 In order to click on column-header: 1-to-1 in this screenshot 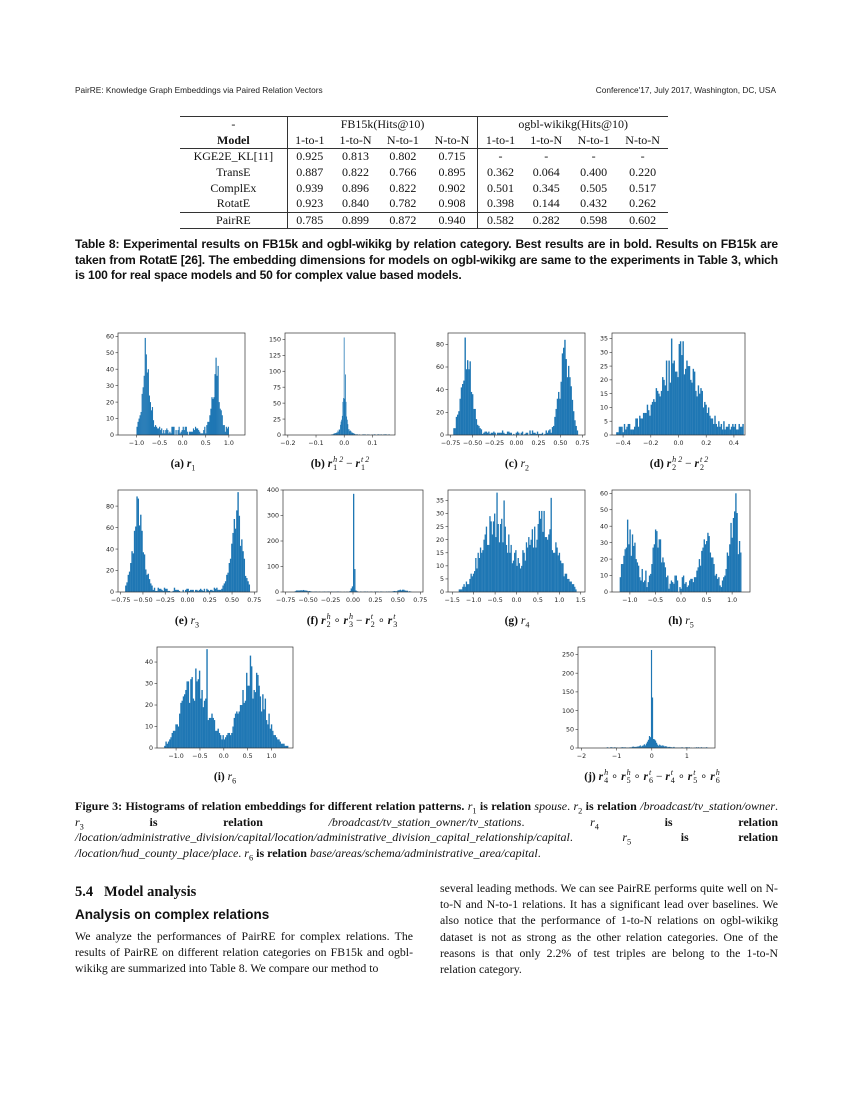, I will do `click(309, 141)`.